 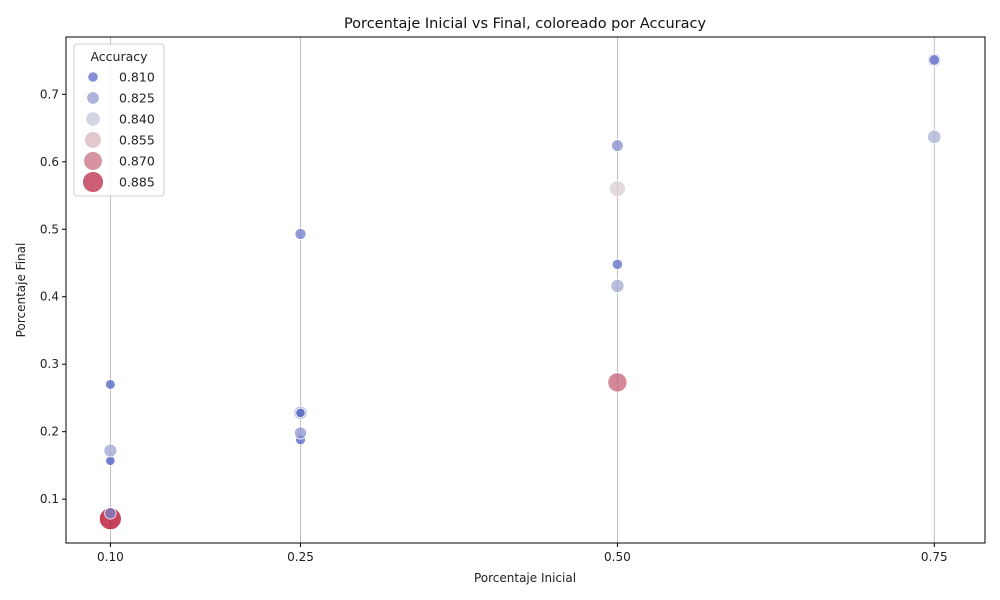 What do you see at coordinates (49, 229) in the screenshot?
I see `y-tick-label: 0.5` at bounding box center [49, 229].